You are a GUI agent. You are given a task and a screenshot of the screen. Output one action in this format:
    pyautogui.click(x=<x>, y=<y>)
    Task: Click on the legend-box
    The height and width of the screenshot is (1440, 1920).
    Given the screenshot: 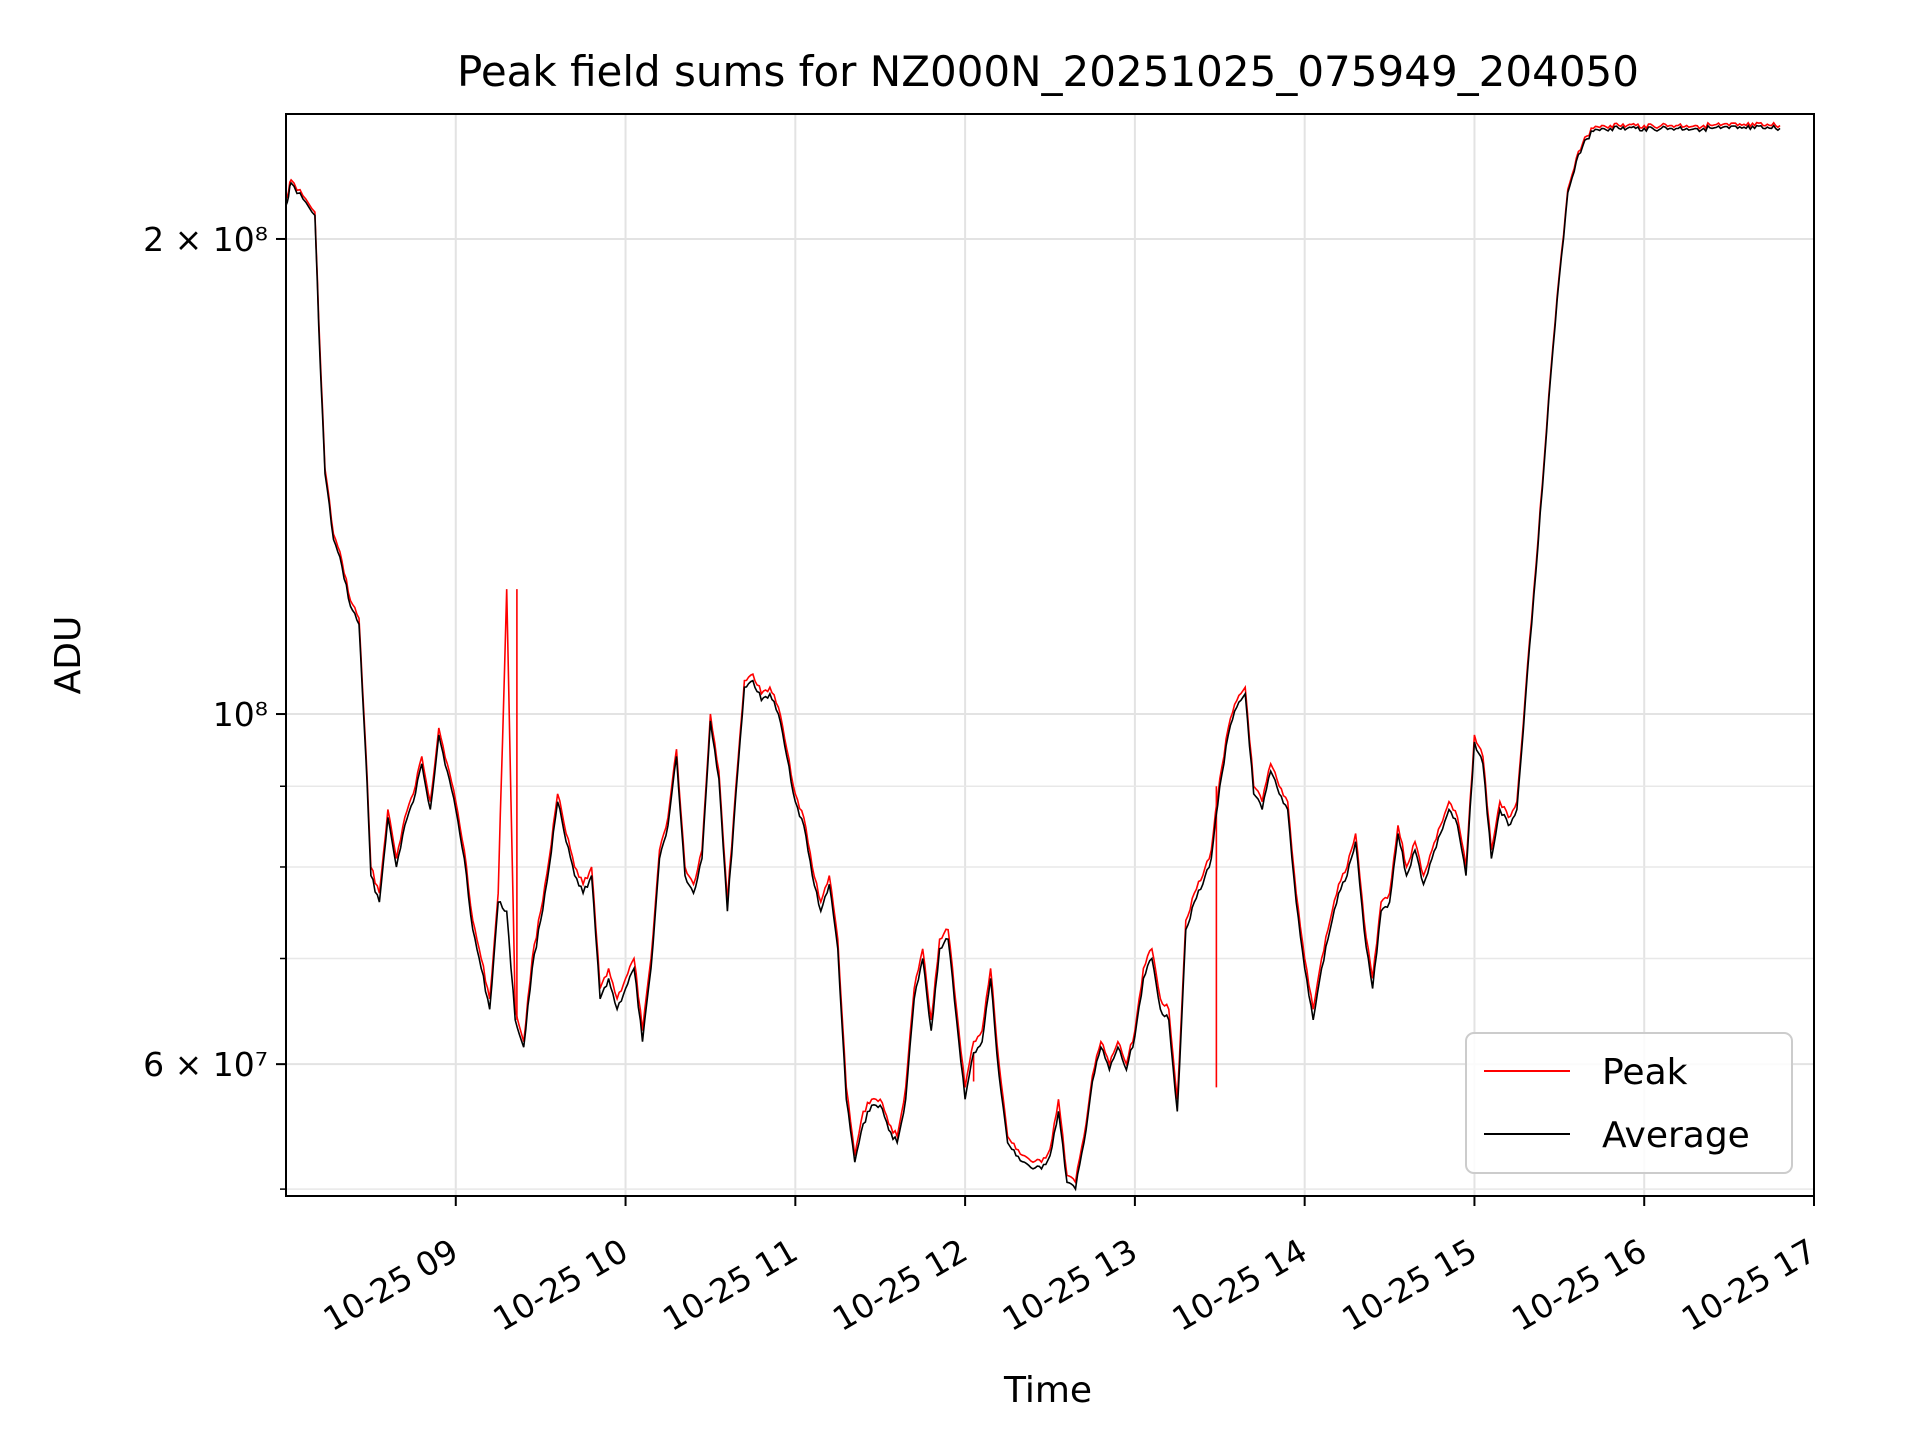 What is the action you would take?
    pyautogui.click(x=1629, y=1103)
    